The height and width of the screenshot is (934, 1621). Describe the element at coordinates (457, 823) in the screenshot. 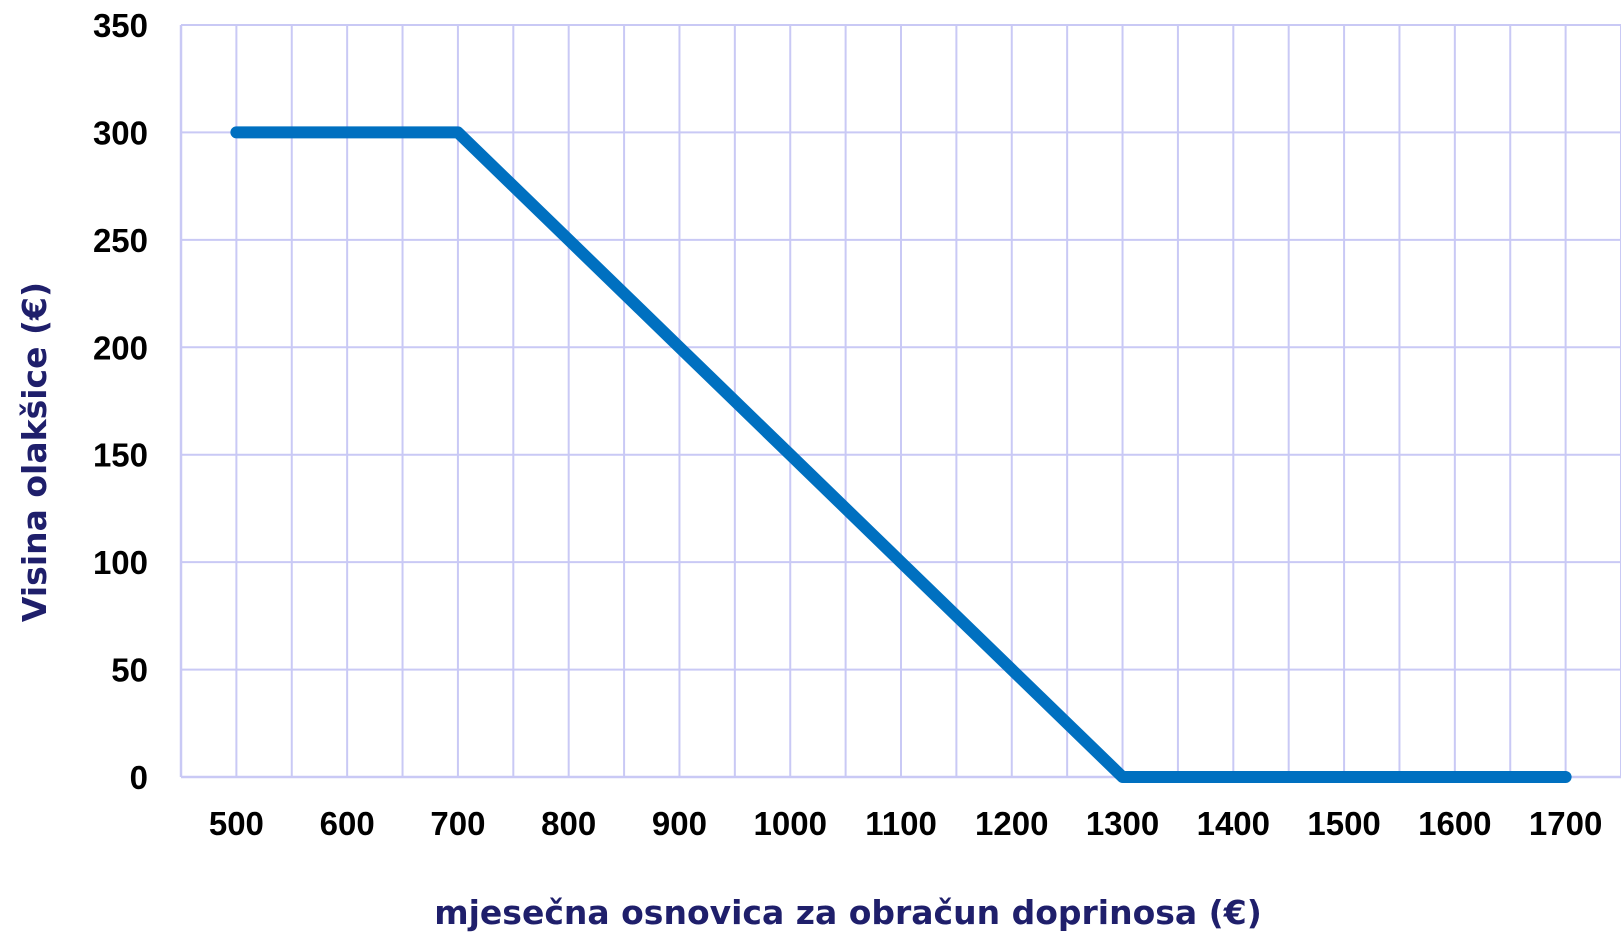

I see `x-tick-label: 700` at that location.